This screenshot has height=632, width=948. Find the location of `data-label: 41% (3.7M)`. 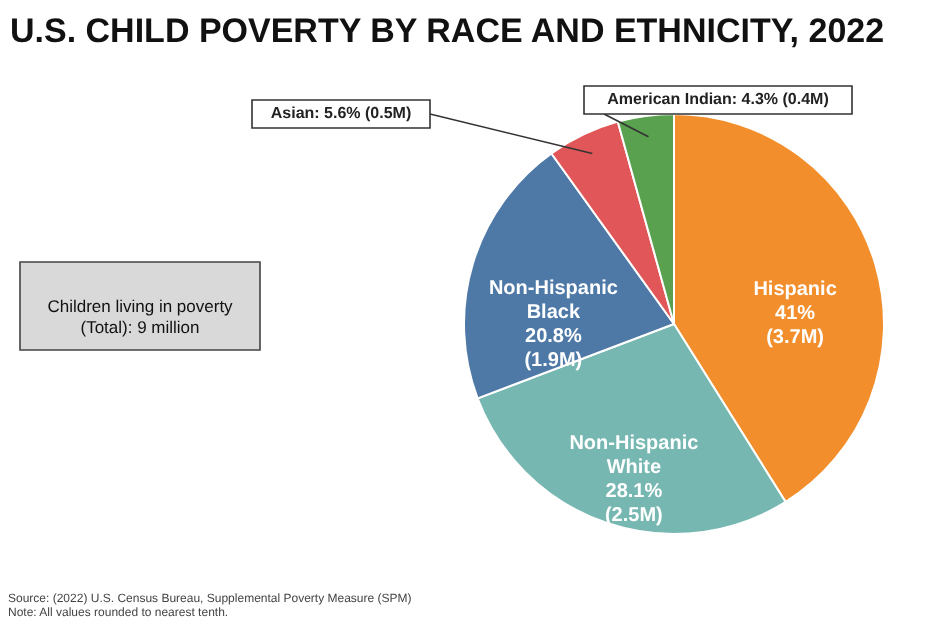

data-label: 41% (3.7M) is located at coordinates (795, 326).